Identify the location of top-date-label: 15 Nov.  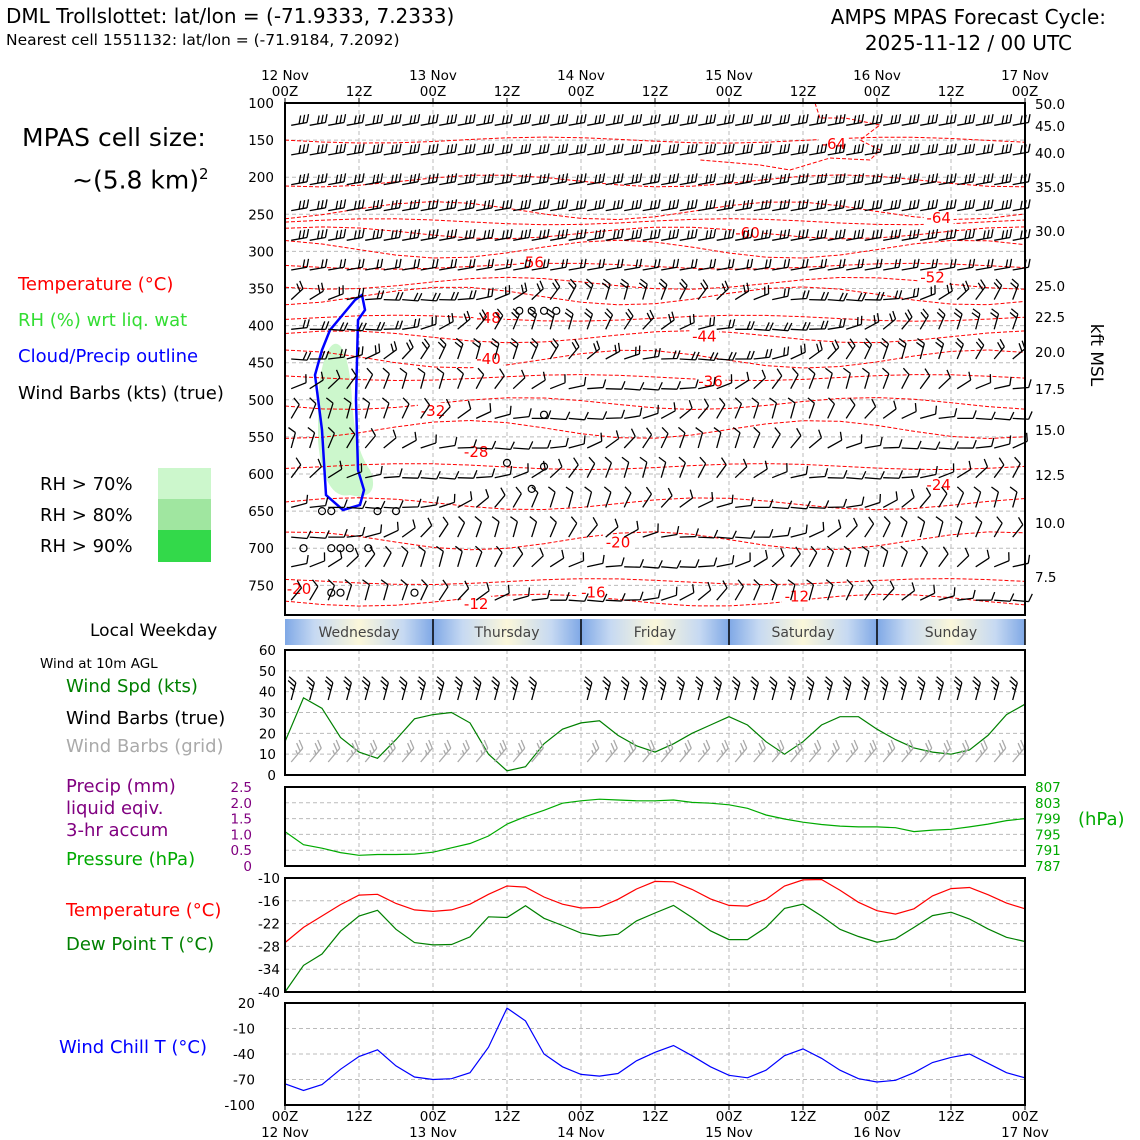
(729, 76).